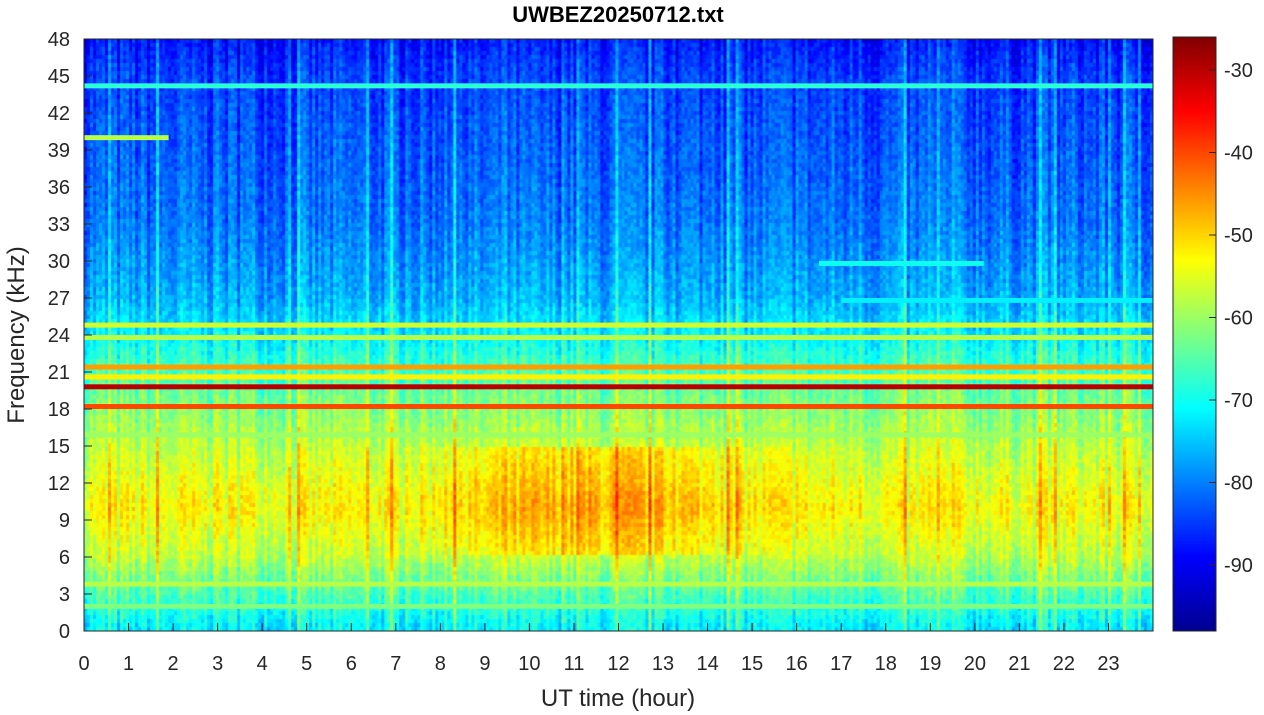 This screenshot has width=1264, height=715. Describe the element at coordinates (752, 664) in the screenshot. I see `x-tick-label: 15` at that location.